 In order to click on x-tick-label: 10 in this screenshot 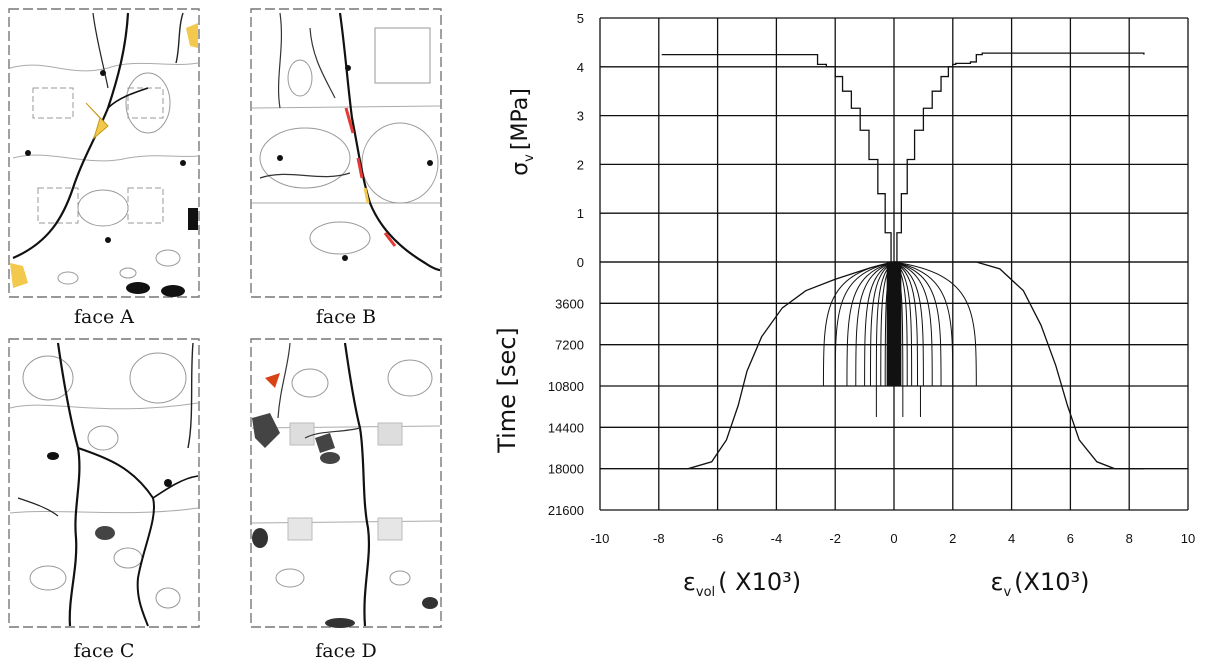, I will do `click(1188, 538)`.